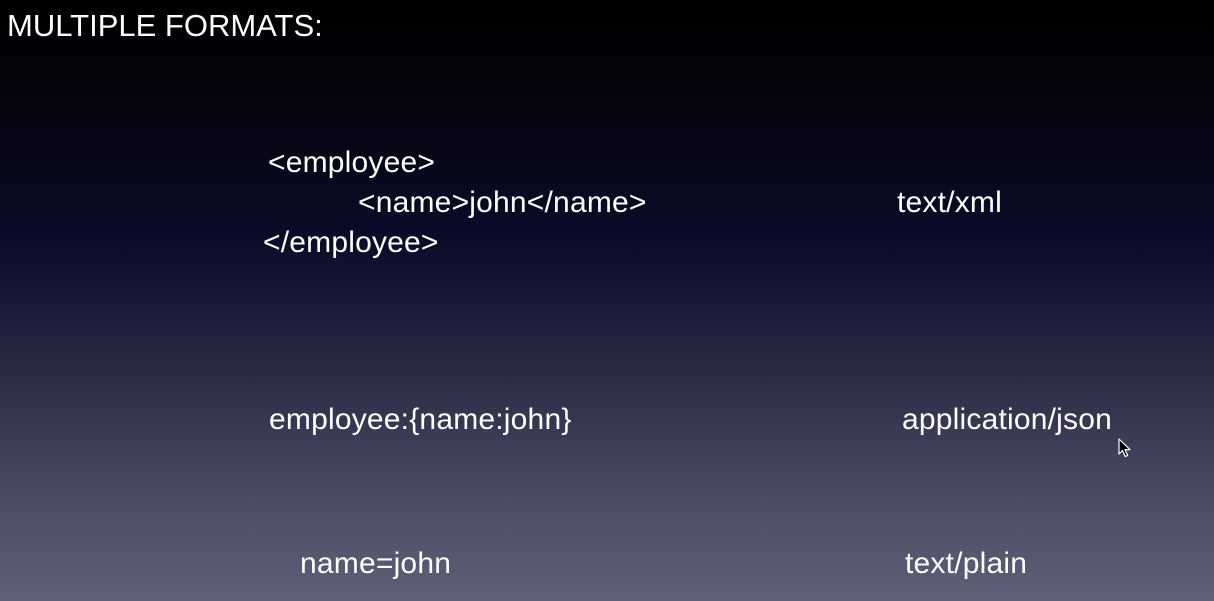 This screenshot has height=601, width=1214. I want to click on slide-title: MULTIPLE FORMATS:, so click(165, 25).